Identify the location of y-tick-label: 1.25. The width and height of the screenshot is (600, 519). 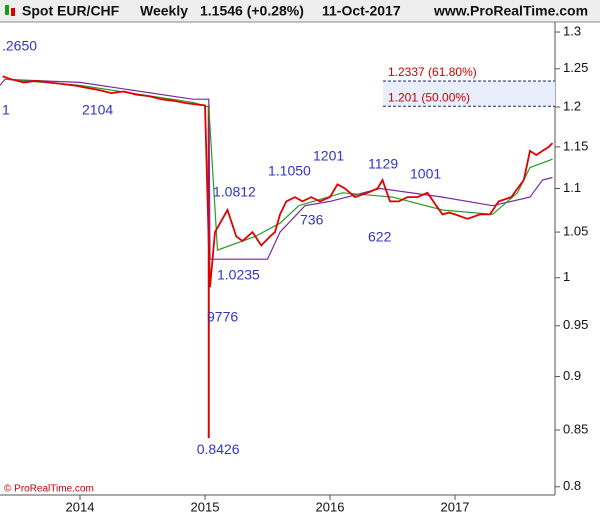
(575, 67).